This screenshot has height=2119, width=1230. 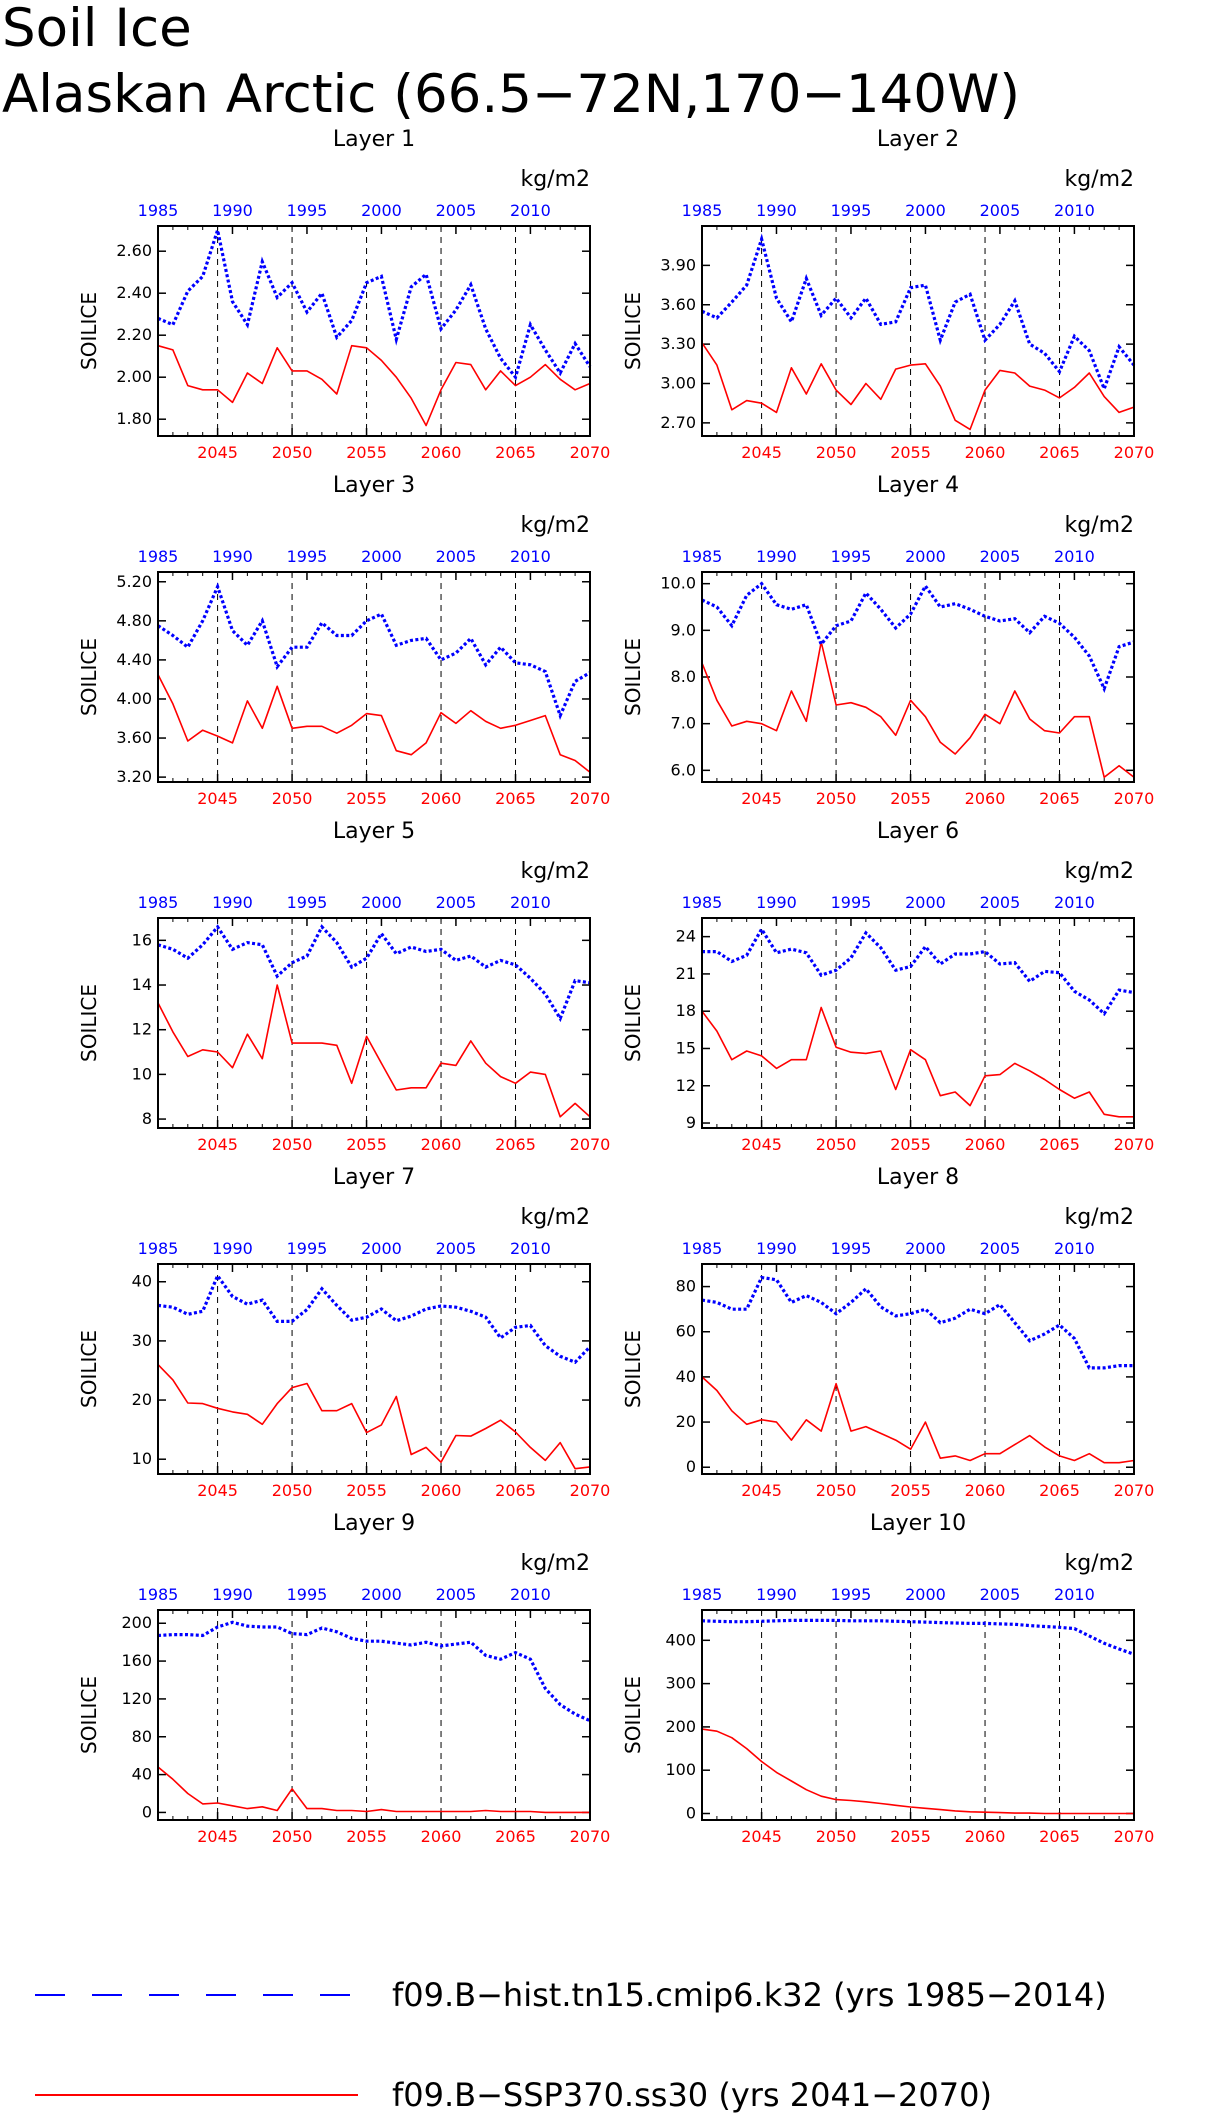 What do you see at coordinates (1059, 1836) in the screenshot?
I see `layer-10-bottom-tick-label: 2065` at bounding box center [1059, 1836].